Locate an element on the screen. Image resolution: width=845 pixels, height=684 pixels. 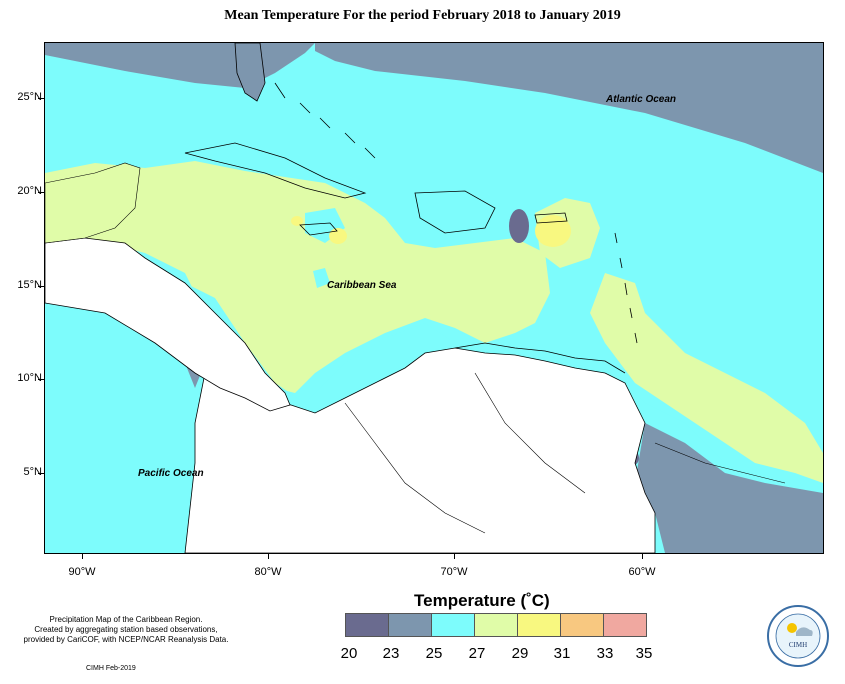
land-jamaica is located at coordinates (318, 229).